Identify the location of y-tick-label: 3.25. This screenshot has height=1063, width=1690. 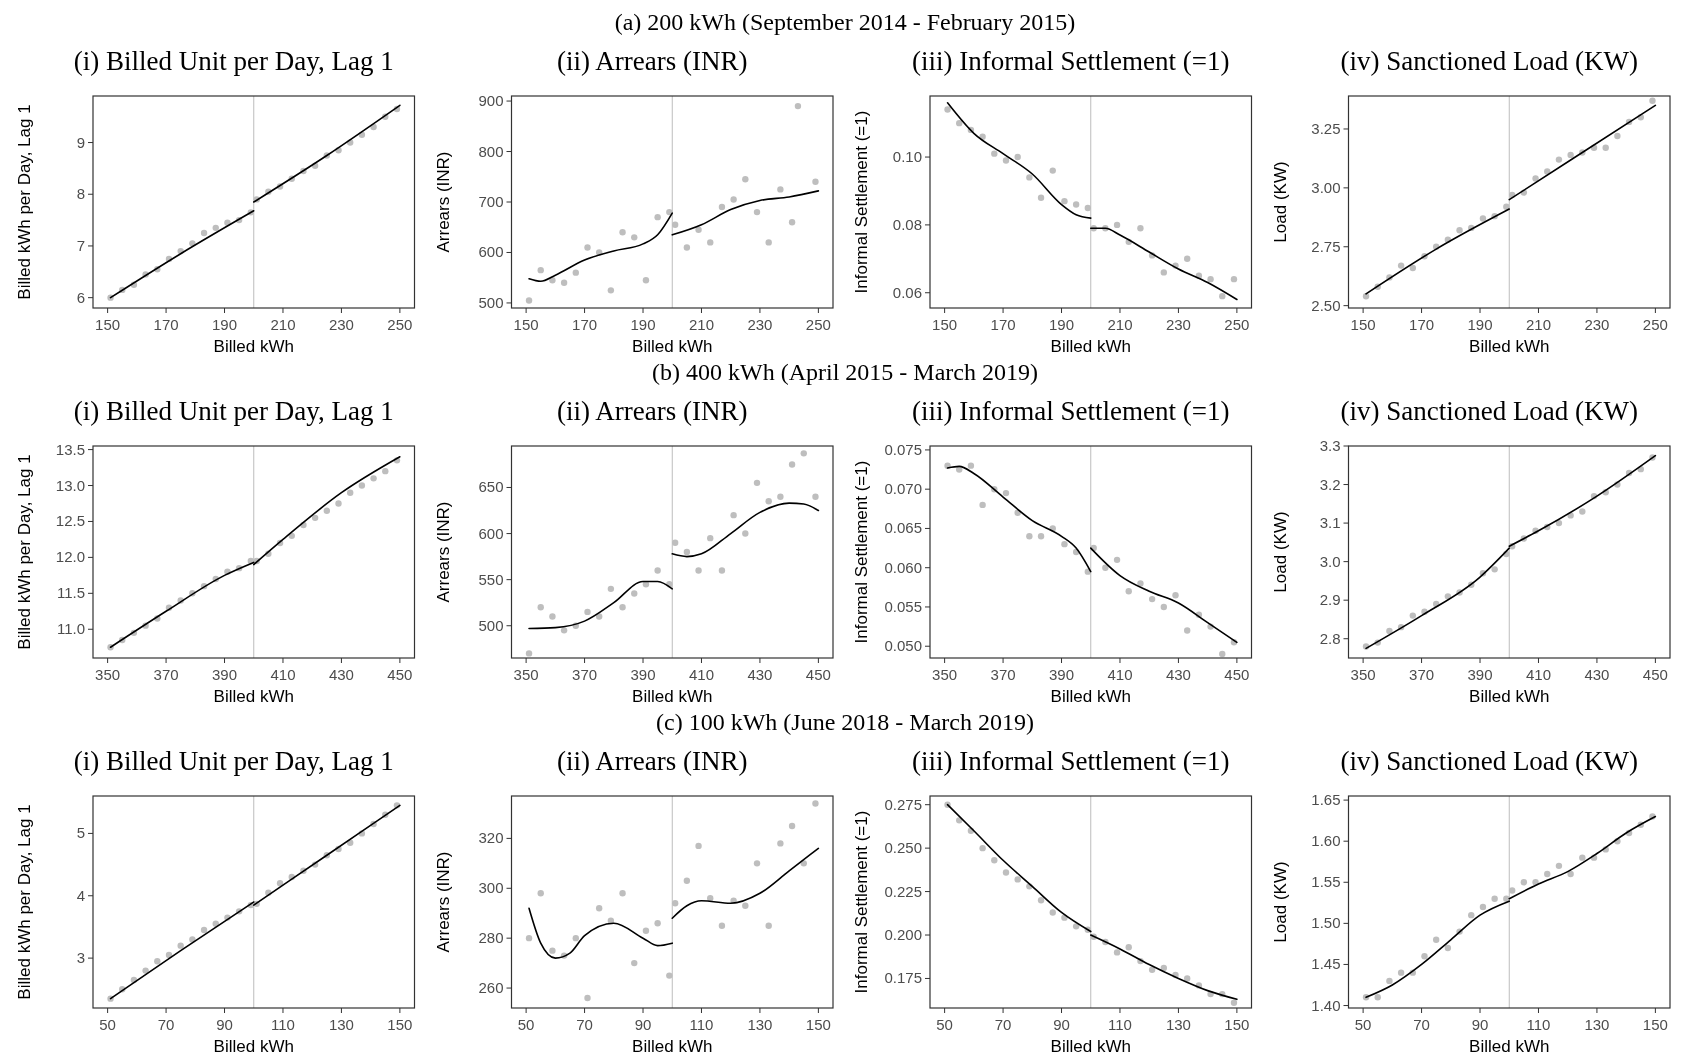
(1326, 128).